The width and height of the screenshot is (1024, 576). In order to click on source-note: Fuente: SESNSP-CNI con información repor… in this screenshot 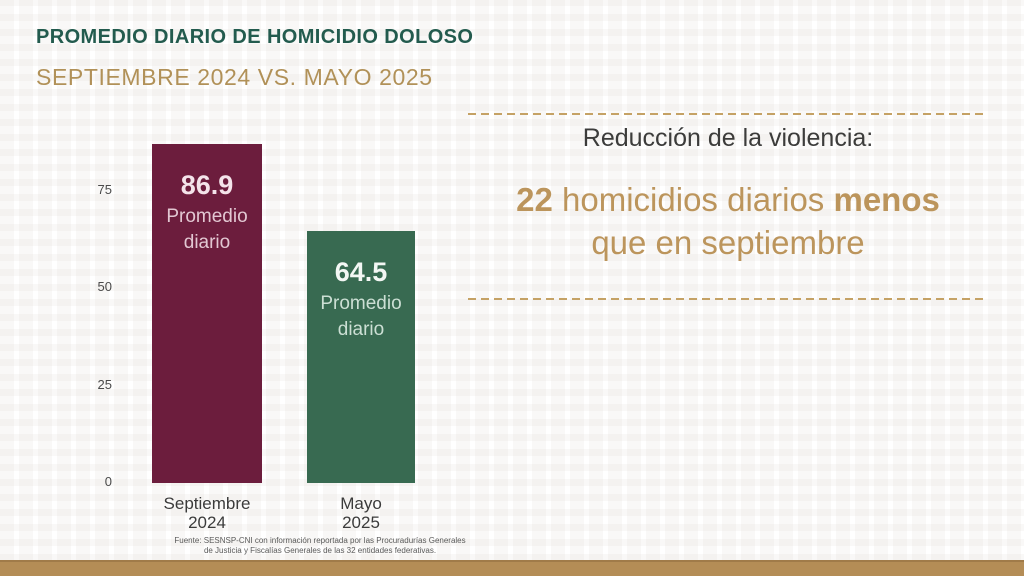, I will do `click(320, 546)`.